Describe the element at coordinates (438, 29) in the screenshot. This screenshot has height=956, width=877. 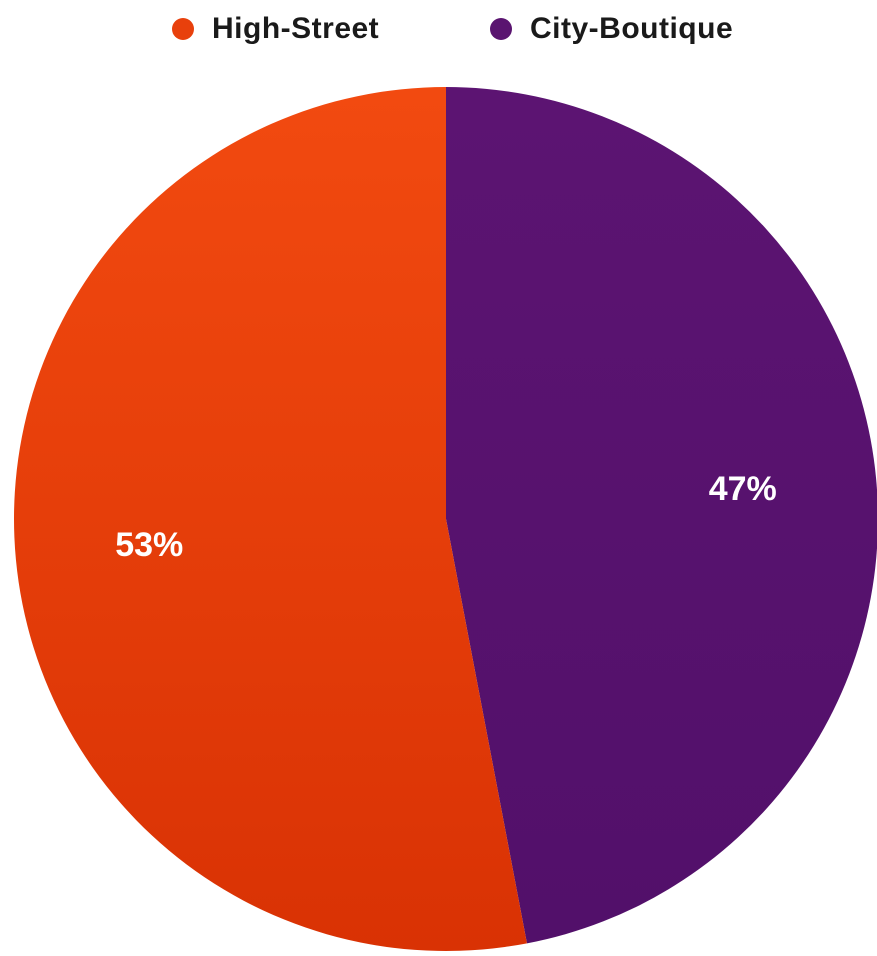
I see `chart-legend: High-Street City-Boutique` at that location.